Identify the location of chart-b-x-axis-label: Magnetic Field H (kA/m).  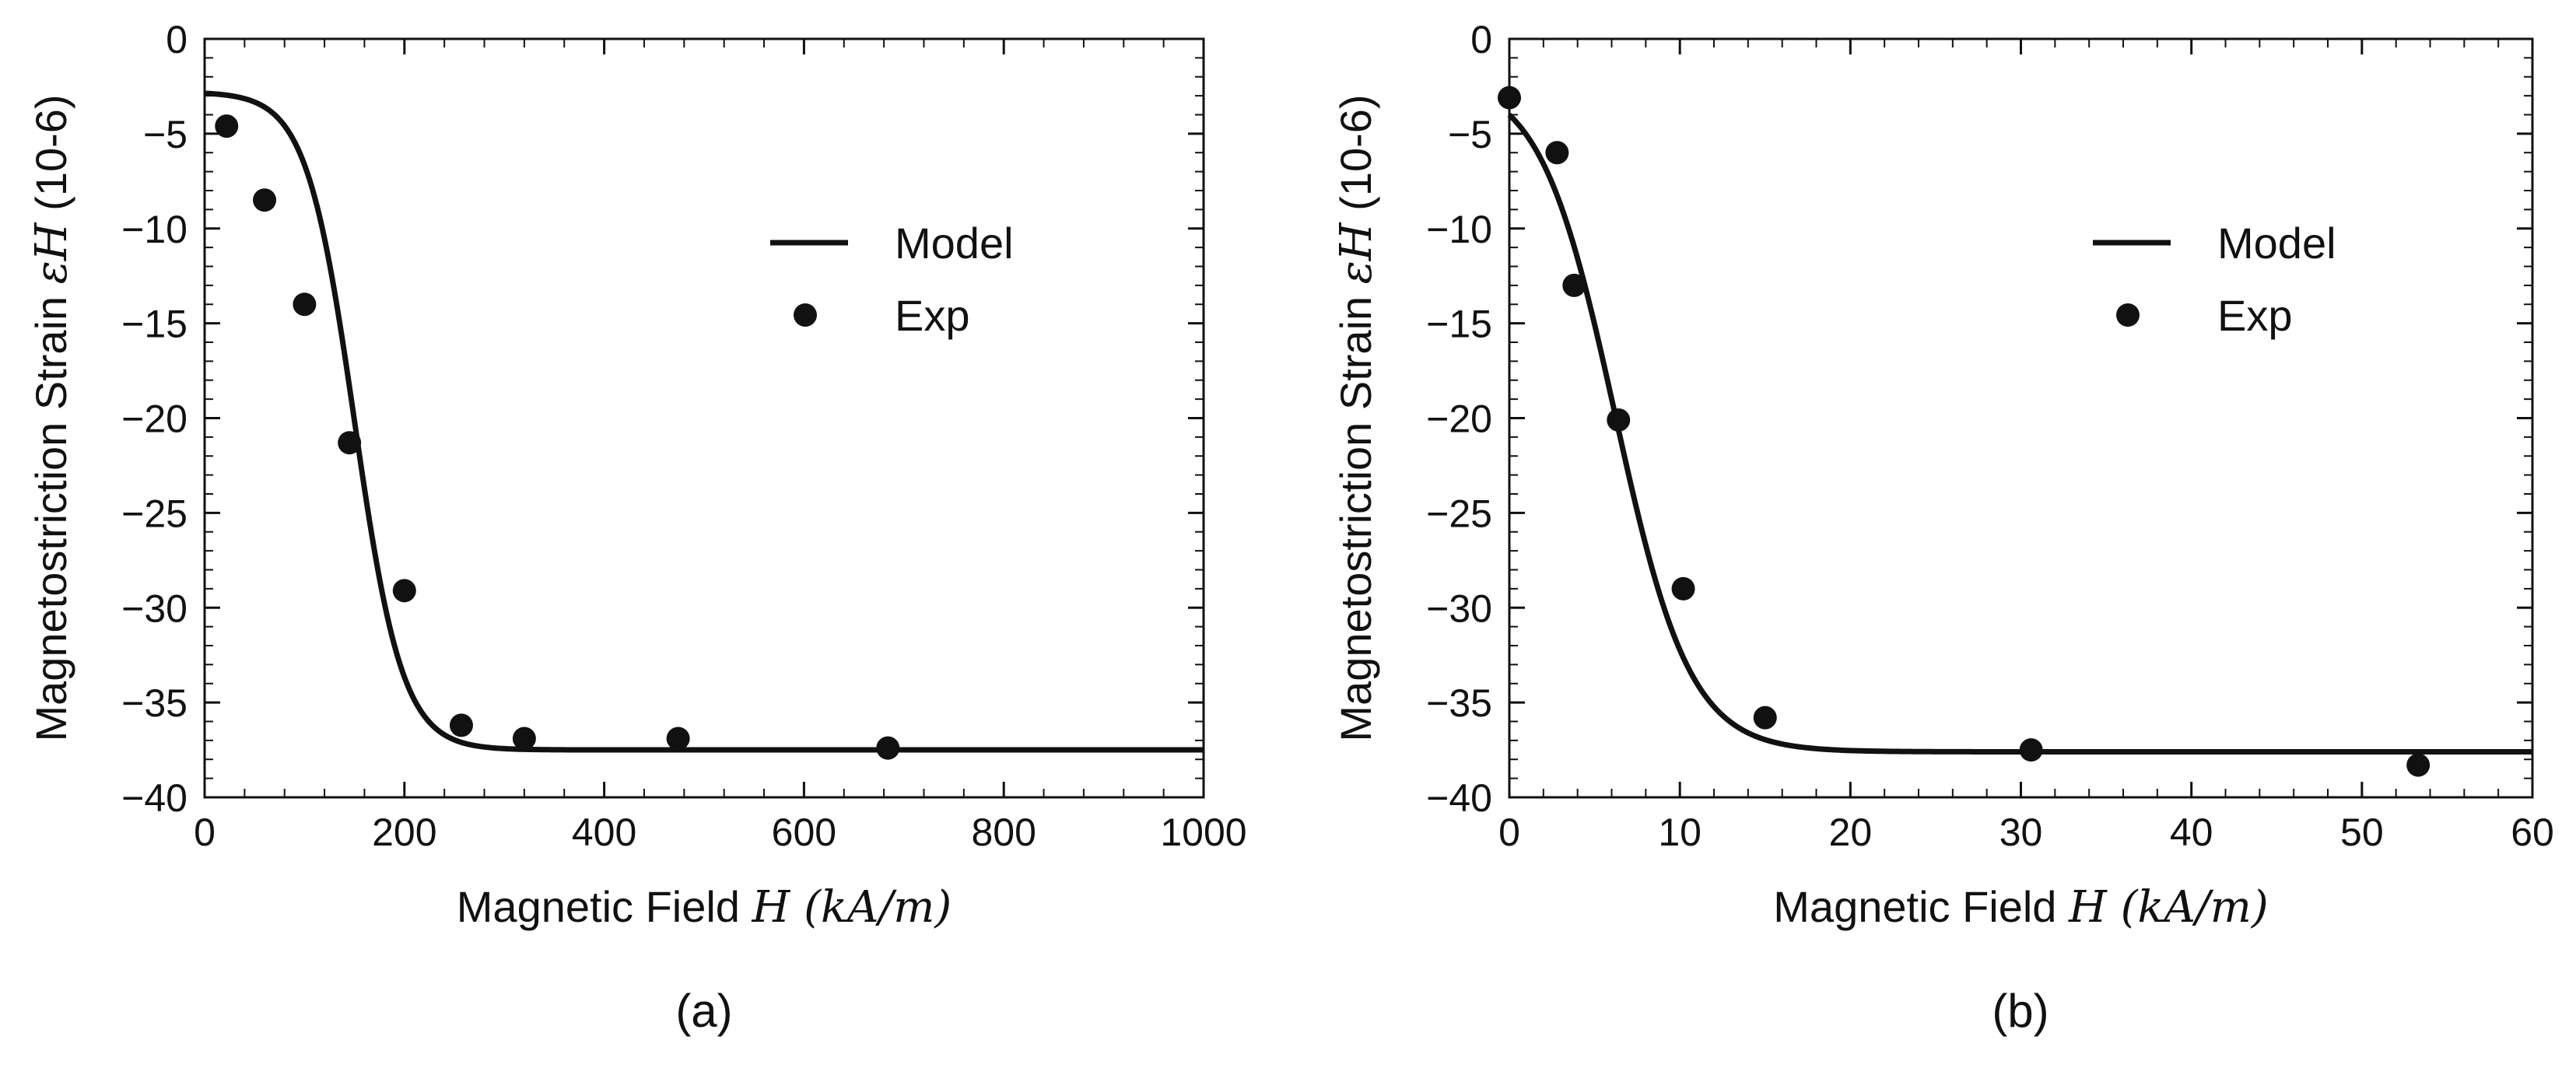
(2020, 907).